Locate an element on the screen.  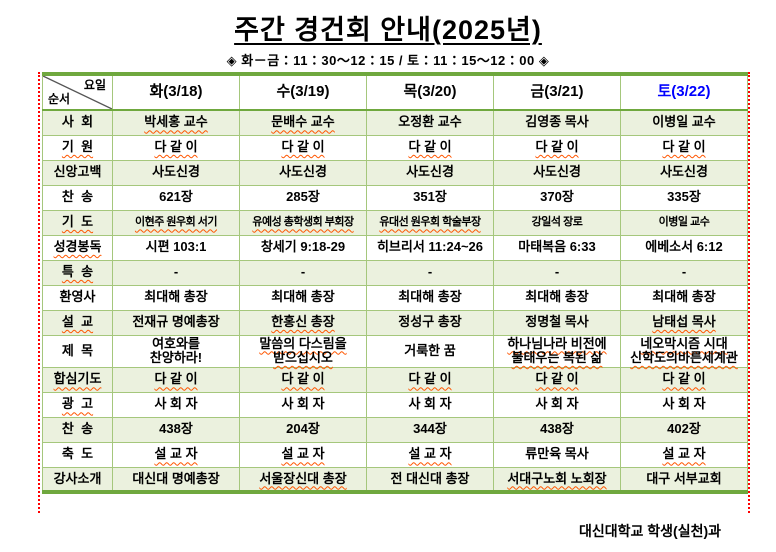
cell: 유예성 총학생회 부회장 is located at coordinates (303, 222).